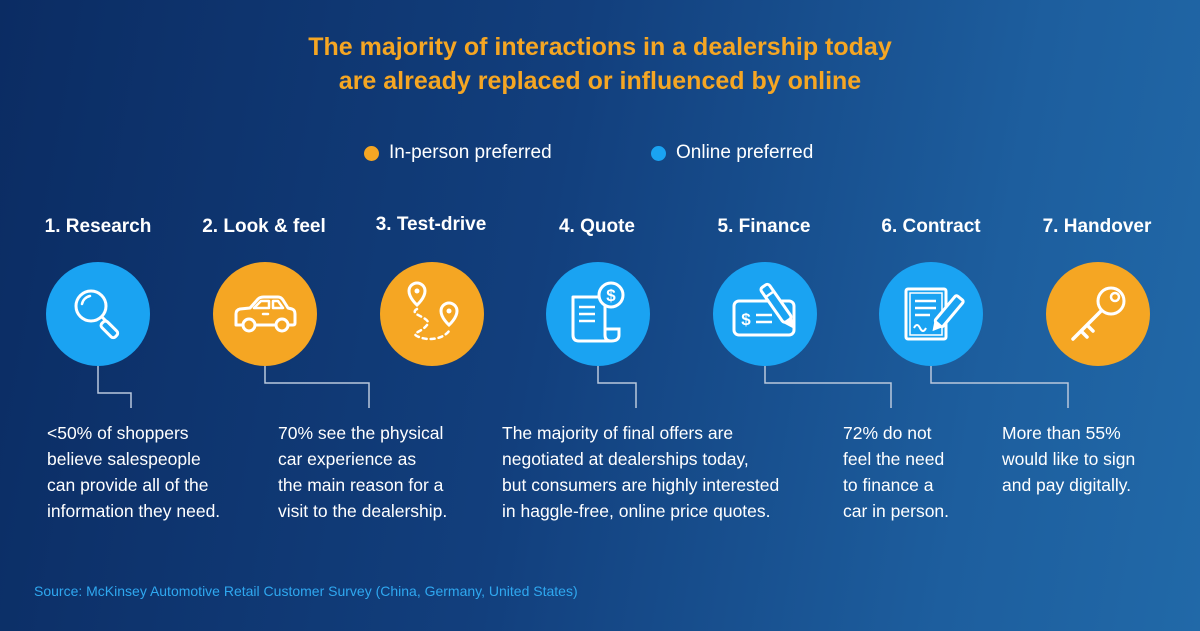  What do you see at coordinates (764, 309) in the screenshot?
I see `check-pen-icon: $` at bounding box center [764, 309].